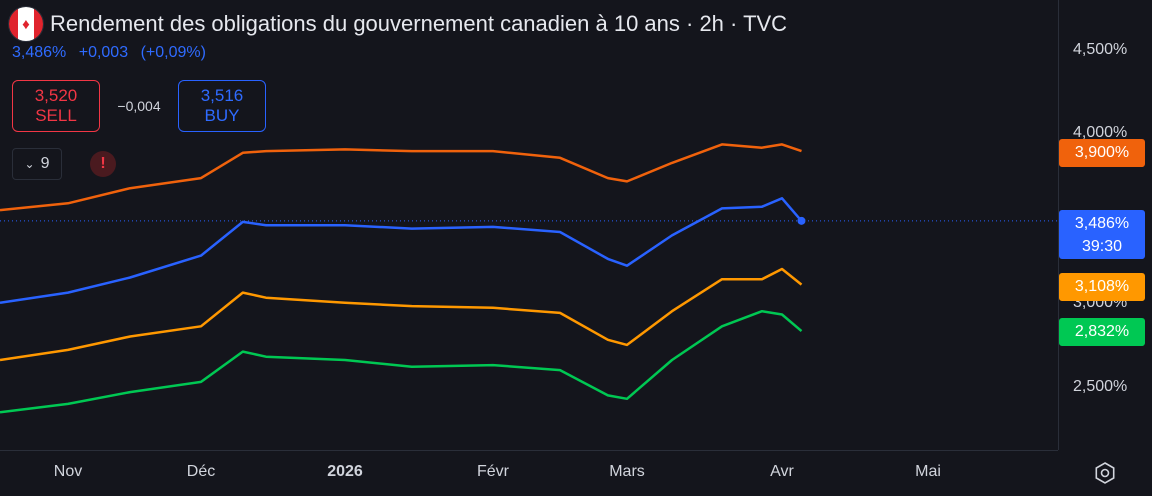  What do you see at coordinates (529, 473) in the screenshot?
I see `time-axis: Nov Déc 2026 Févr Mars Avr Mai` at bounding box center [529, 473].